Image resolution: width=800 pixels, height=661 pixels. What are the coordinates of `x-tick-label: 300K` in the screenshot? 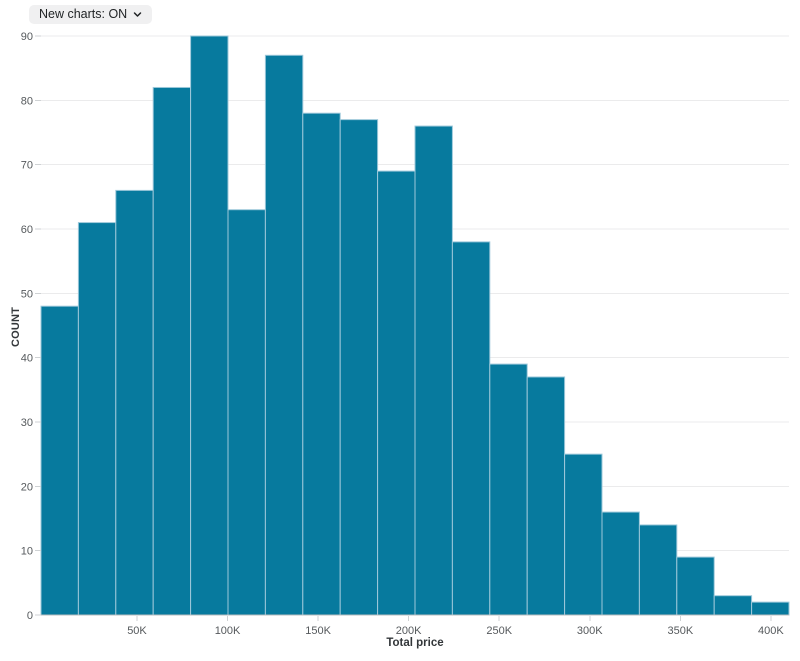 It's located at (590, 631).